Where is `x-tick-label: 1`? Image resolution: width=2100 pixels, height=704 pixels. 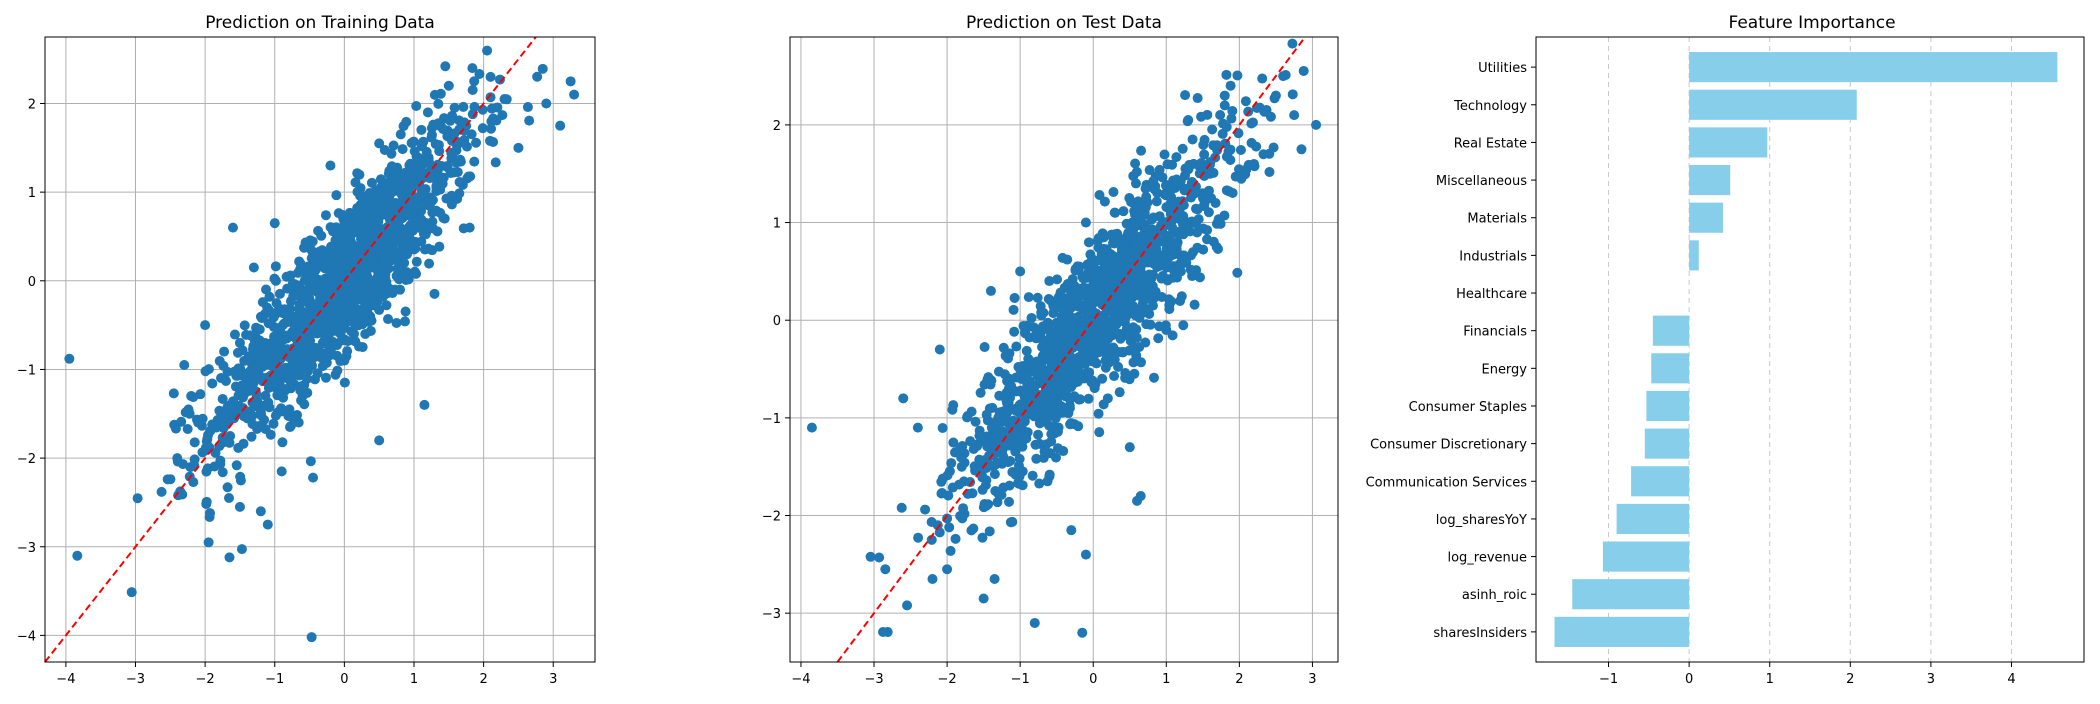 x-tick-label: 1 is located at coordinates (1166, 679).